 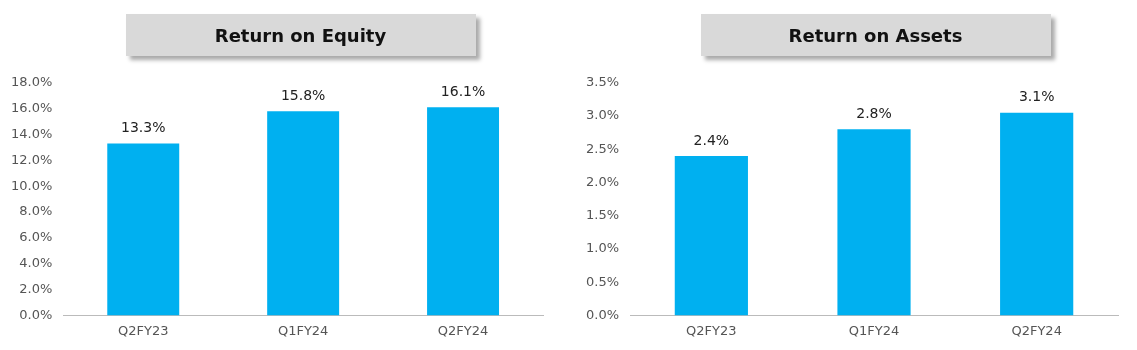 What do you see at coordinates (31, 108) in the screenshot?
I see `y-tick-label: 16.0%` at bounding box center [31, 108].